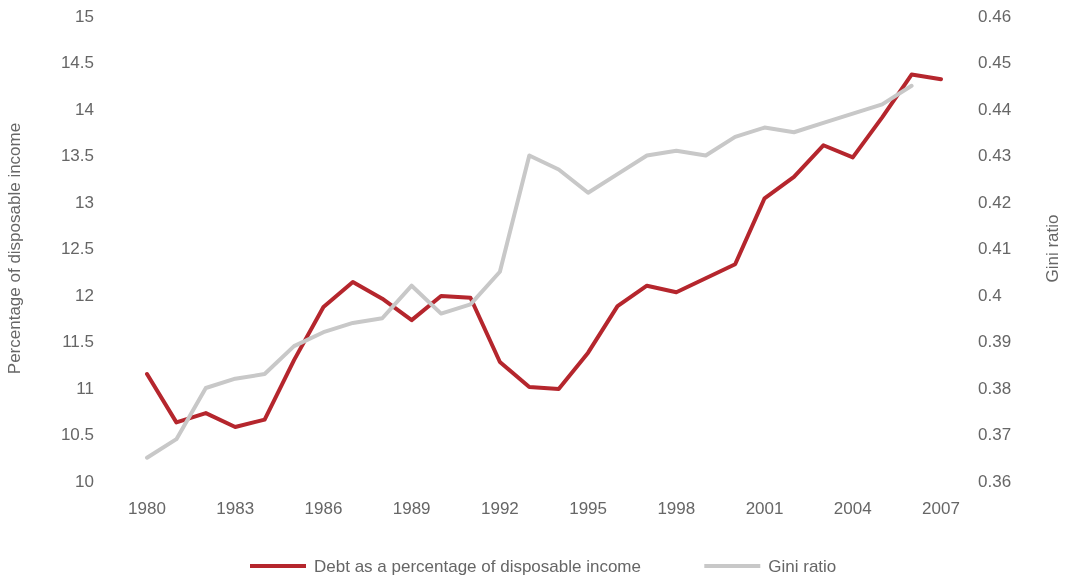 This screenshot has width=1072, height=582. I want to click on y-tick-label: 11, so click(85, 388).